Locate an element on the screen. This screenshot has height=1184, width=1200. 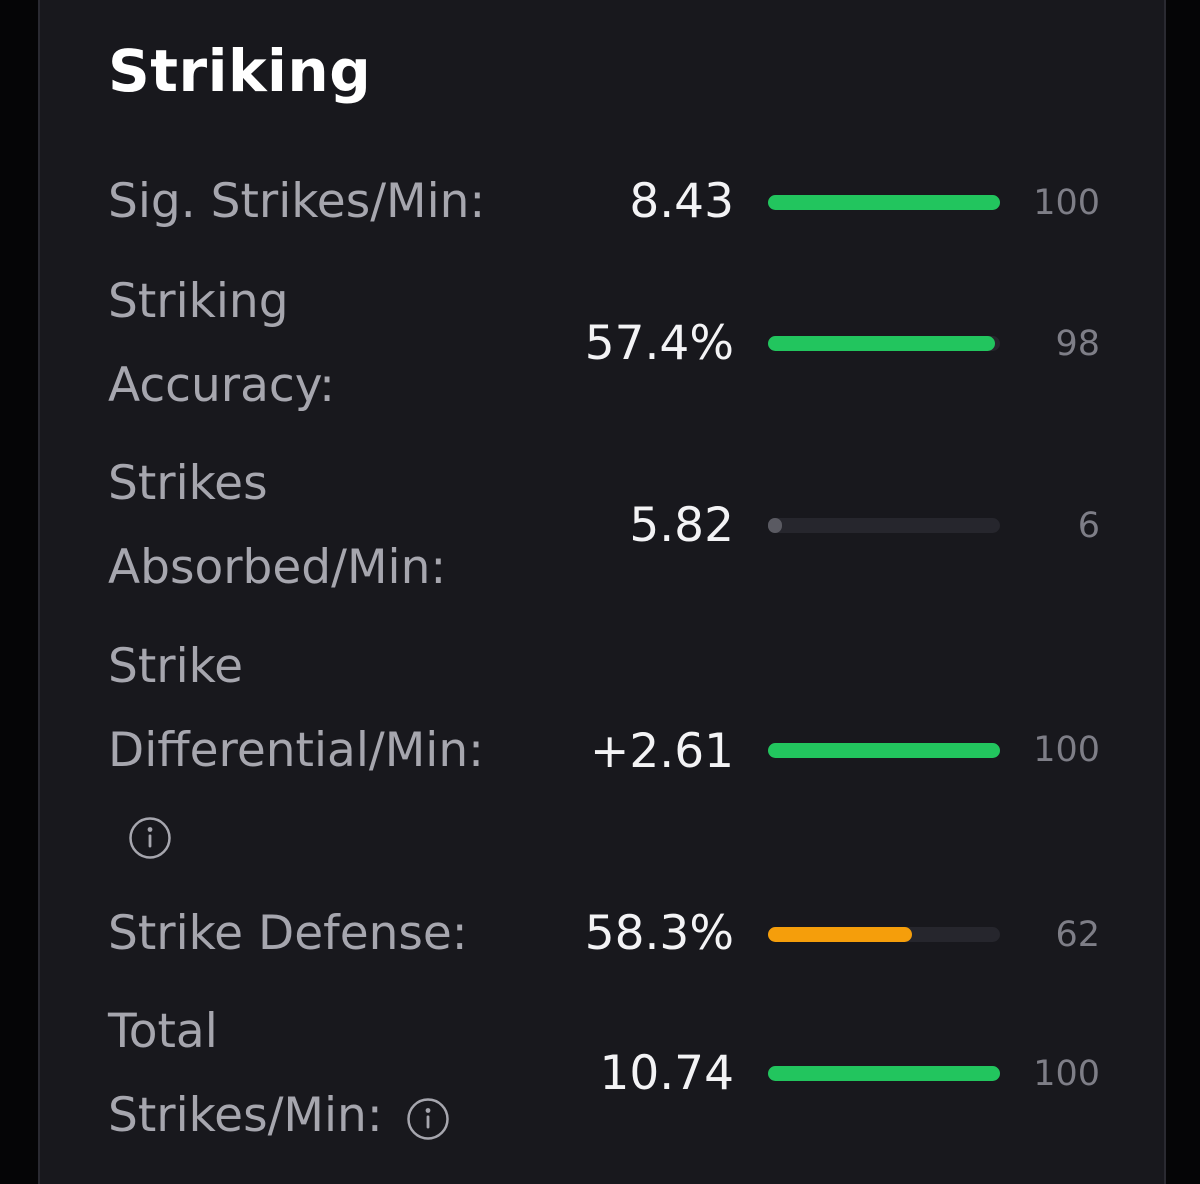
stat-label-line: Strikes/Min: is located at coordinates (245, 1115).